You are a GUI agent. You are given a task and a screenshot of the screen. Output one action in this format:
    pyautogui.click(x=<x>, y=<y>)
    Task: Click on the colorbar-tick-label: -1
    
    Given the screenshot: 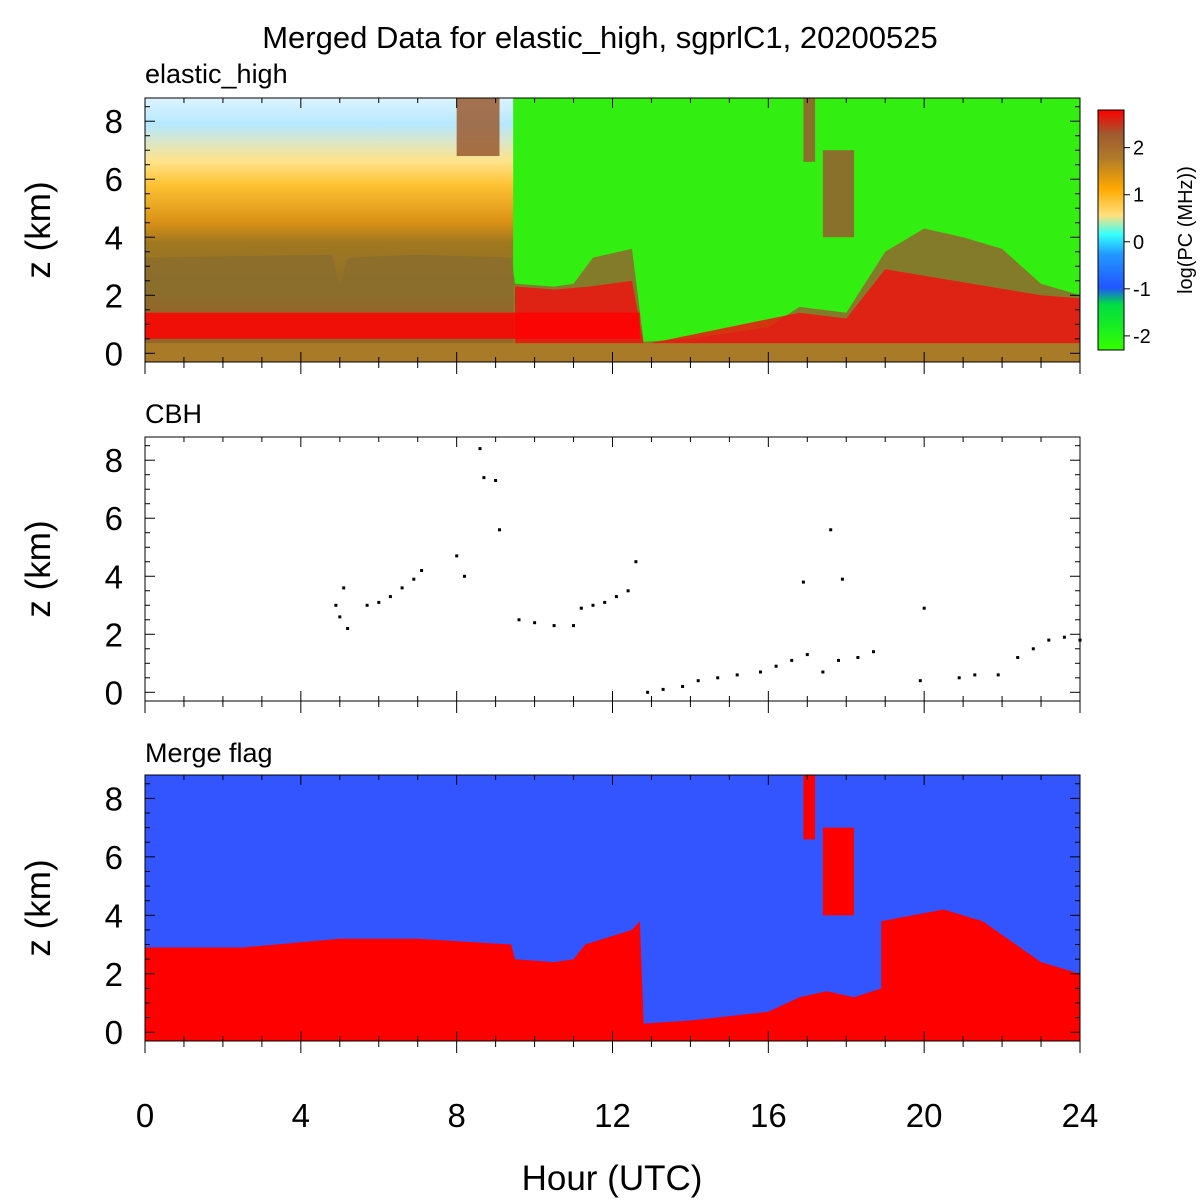 What is the action you would take?
    pyautogui.click(x=1142, y=290)
    